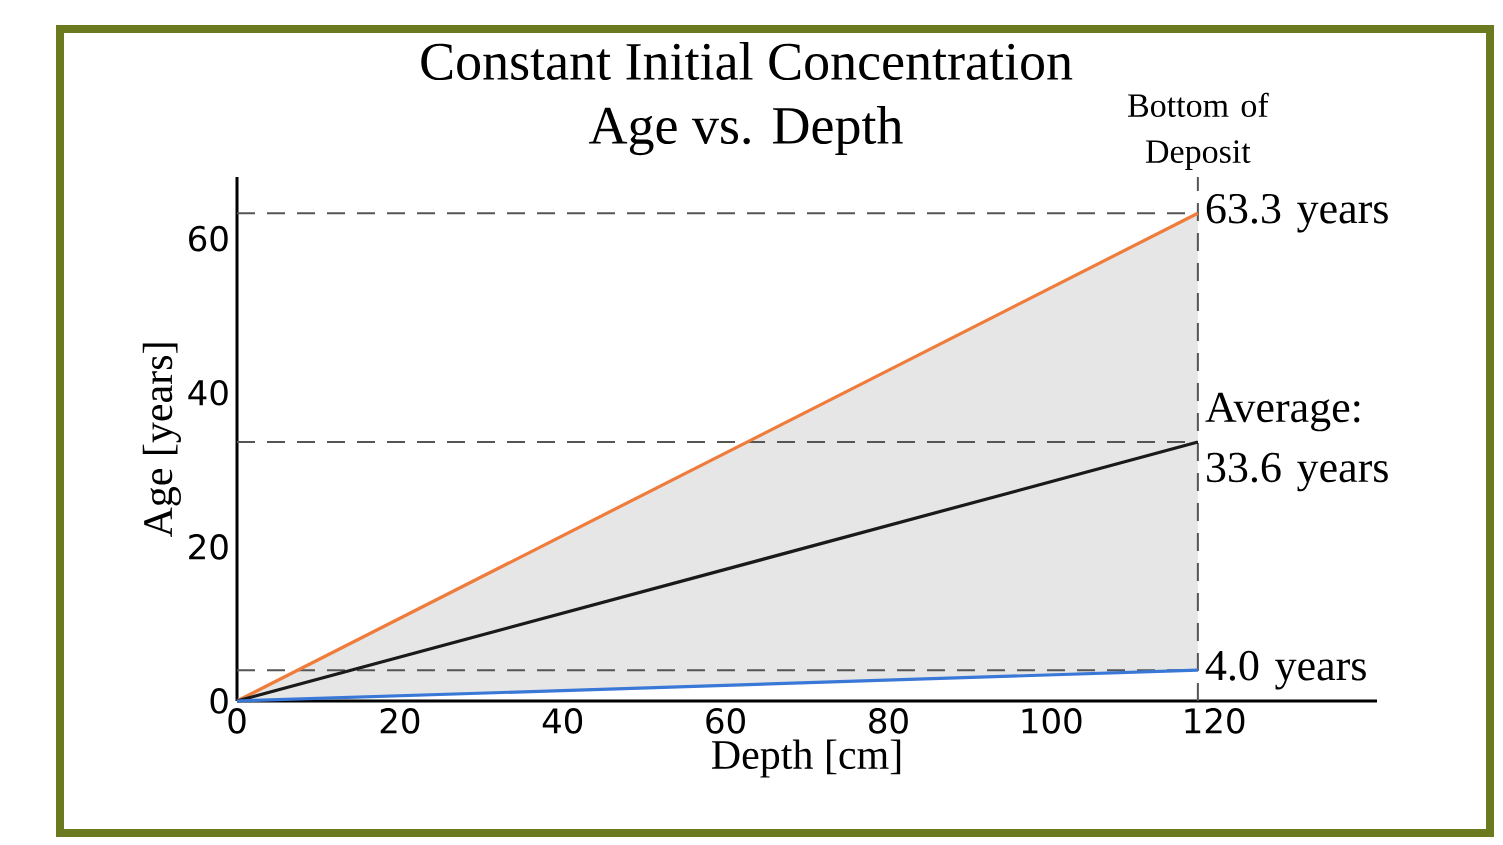 This screenshot has width=1503, height=845. What do you see at coordinates (725, 721) in the screenshot?
I see `x-tick-label: 60` at bounding box center [725, 721].